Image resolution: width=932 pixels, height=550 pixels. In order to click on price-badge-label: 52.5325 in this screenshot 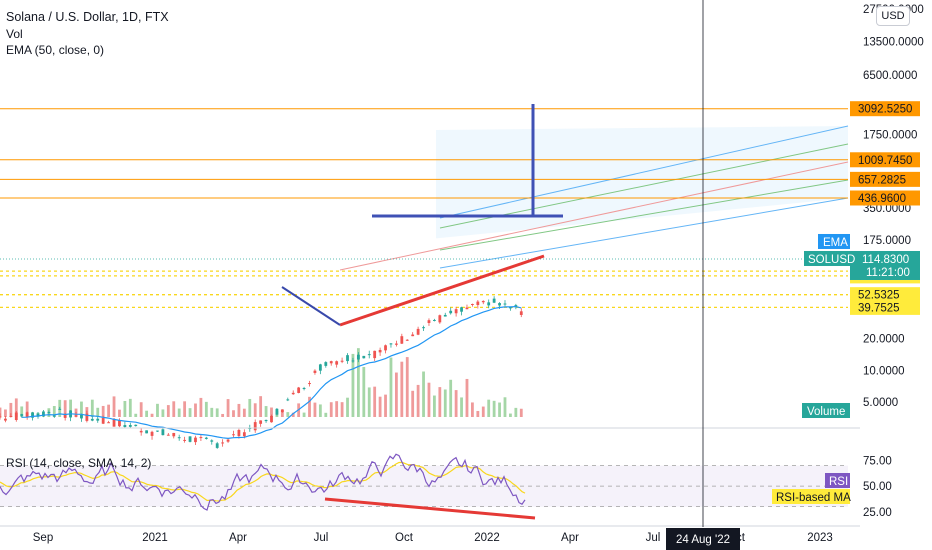, I will do `click(879, 296)`.